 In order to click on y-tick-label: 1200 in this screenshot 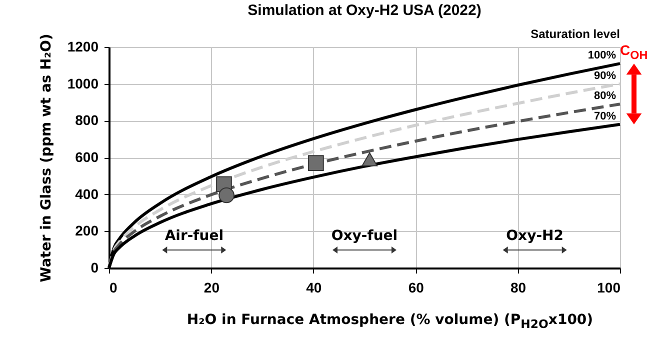, I will do `click(83, 46)`.